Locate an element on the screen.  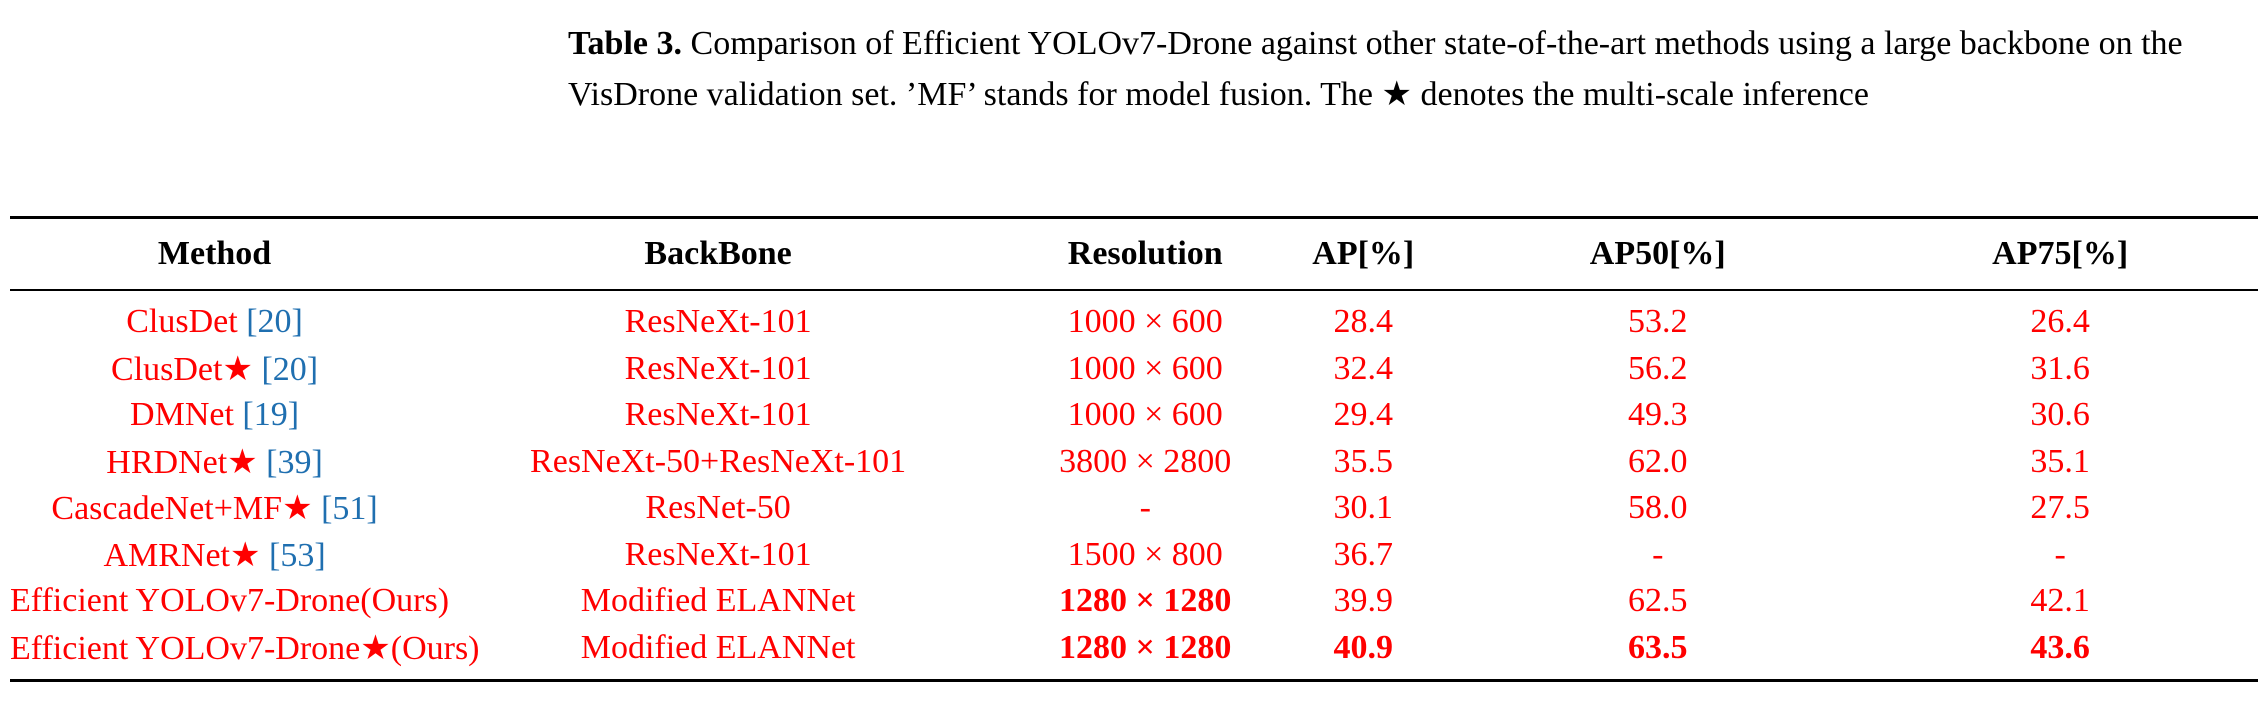
cell-ap50: 62.0 is located at coordinates (1658, 461).